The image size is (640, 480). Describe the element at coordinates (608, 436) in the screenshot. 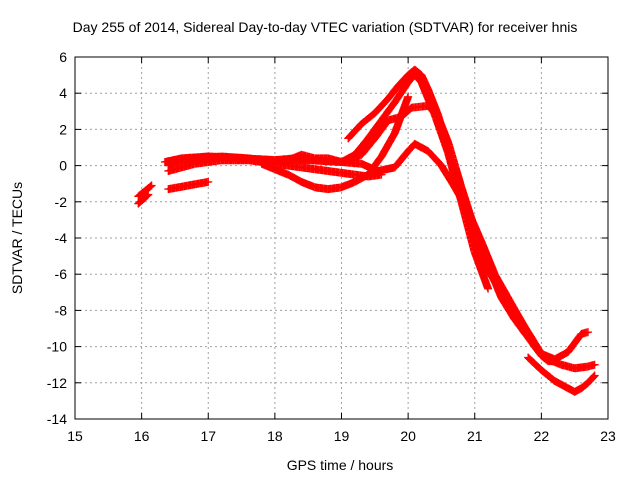

I see `x-tick-label: 23` at that location.